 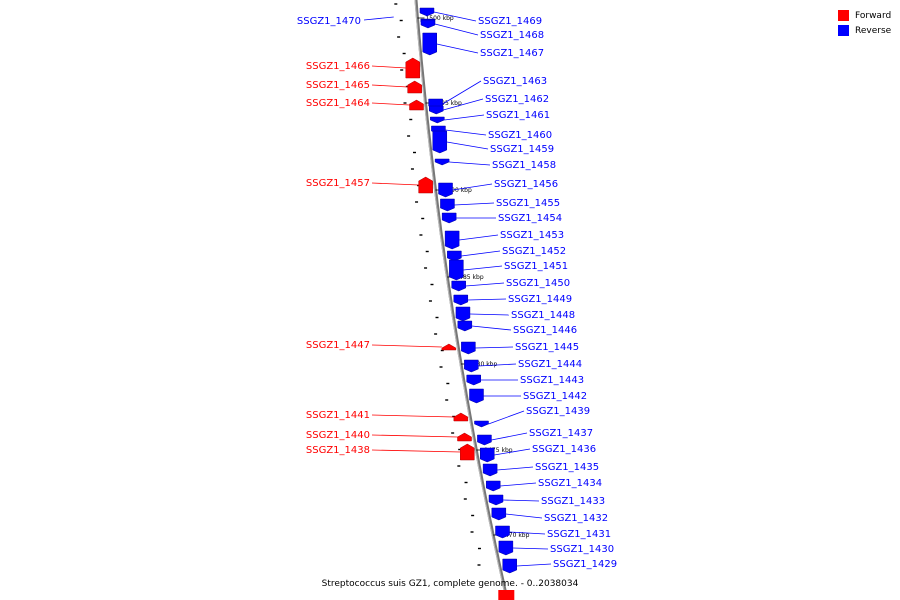 What do you see at coordinates (338, 415) in the screenshot?
I see `forward-gene-label: SSGZ1_1441` at bounding box center [338, 415].